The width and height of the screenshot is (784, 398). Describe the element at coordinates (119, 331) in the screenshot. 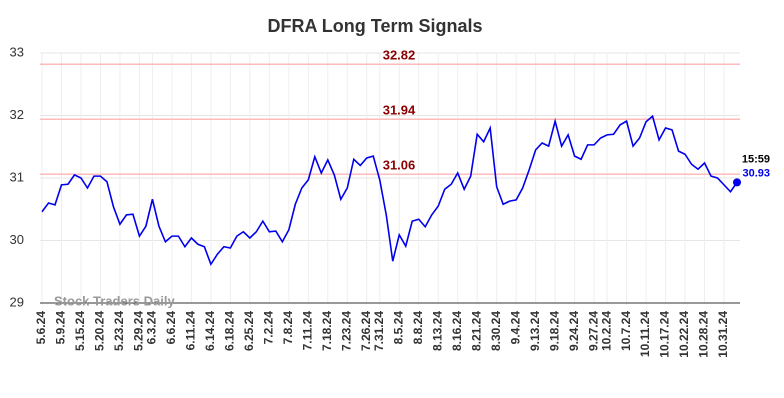

I see `x-tick-label: 5.23.24` at that location.